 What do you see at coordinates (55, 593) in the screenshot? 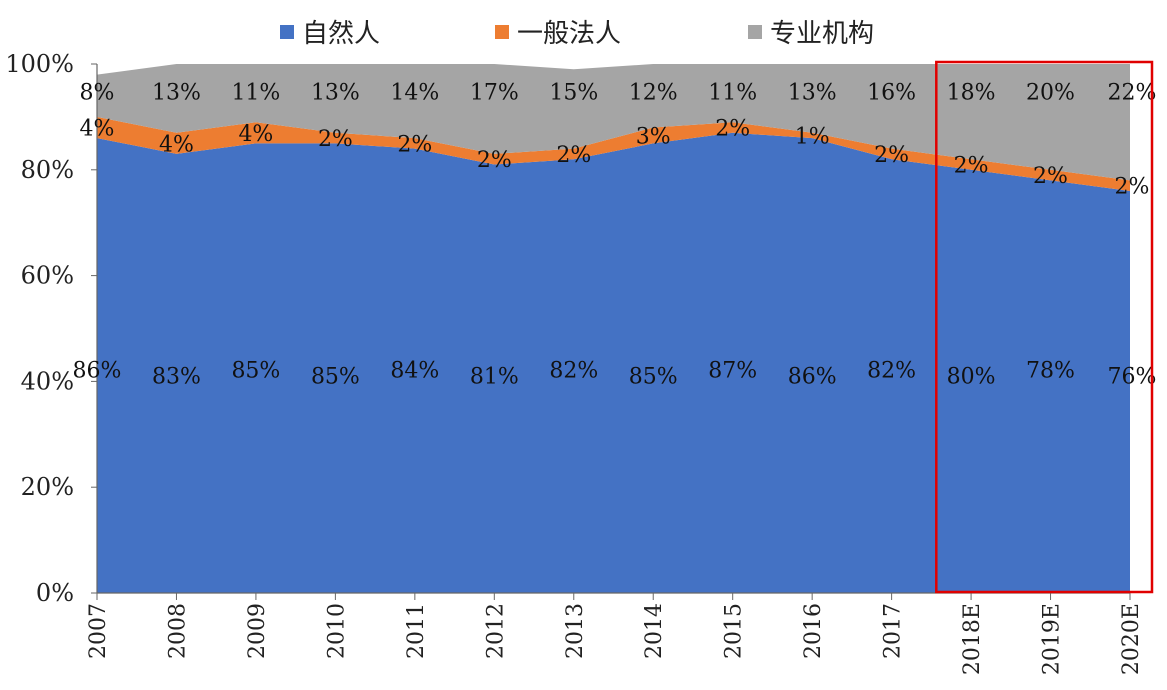
I see `y-tick-label: 0%` at bounding box center [55, 593].